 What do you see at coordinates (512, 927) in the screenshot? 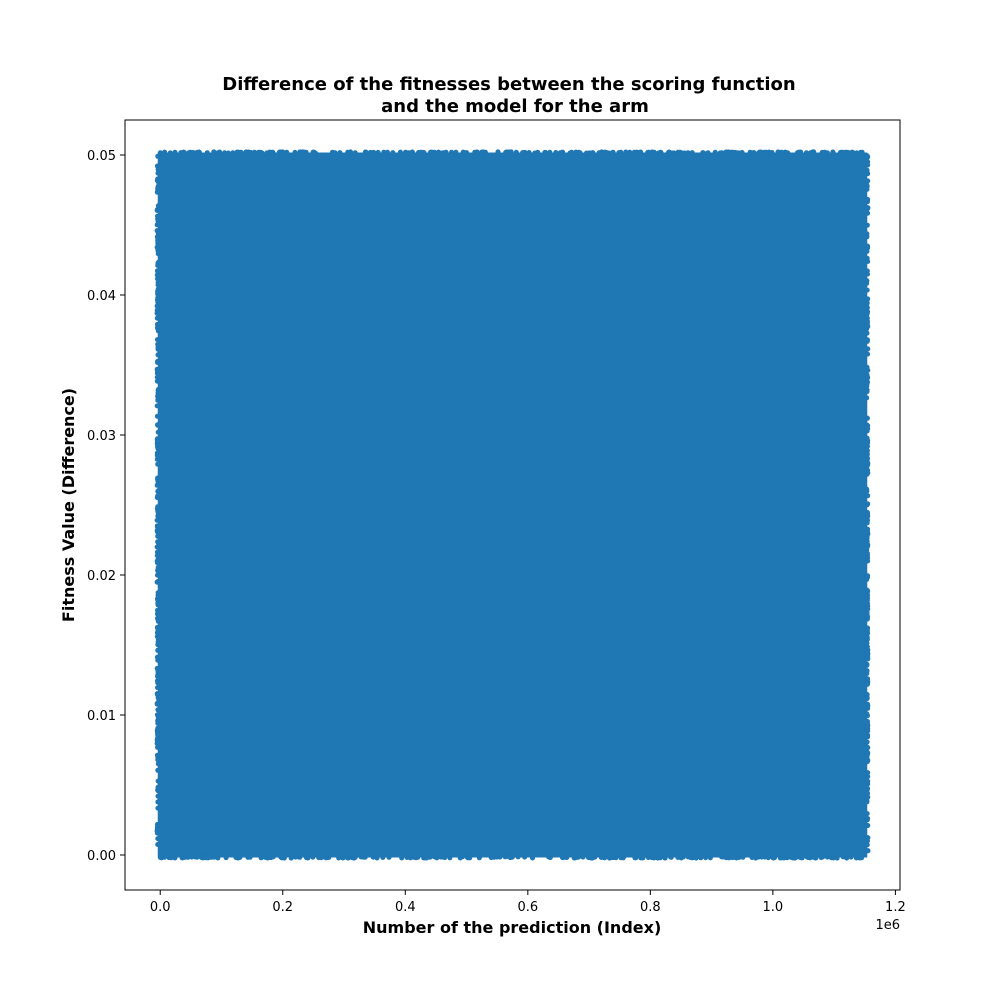
I see `x-axis-label: Number of the prediction (Index)` at bounding box center [512, 927].